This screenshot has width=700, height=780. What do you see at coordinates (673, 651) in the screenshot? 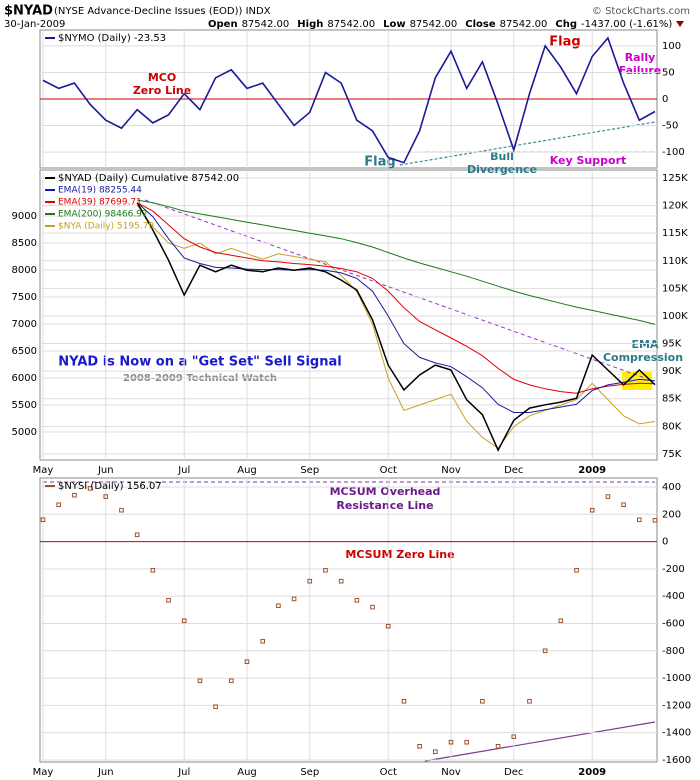
I see `y-tick-label: -800` at bounding box center [673, 651].